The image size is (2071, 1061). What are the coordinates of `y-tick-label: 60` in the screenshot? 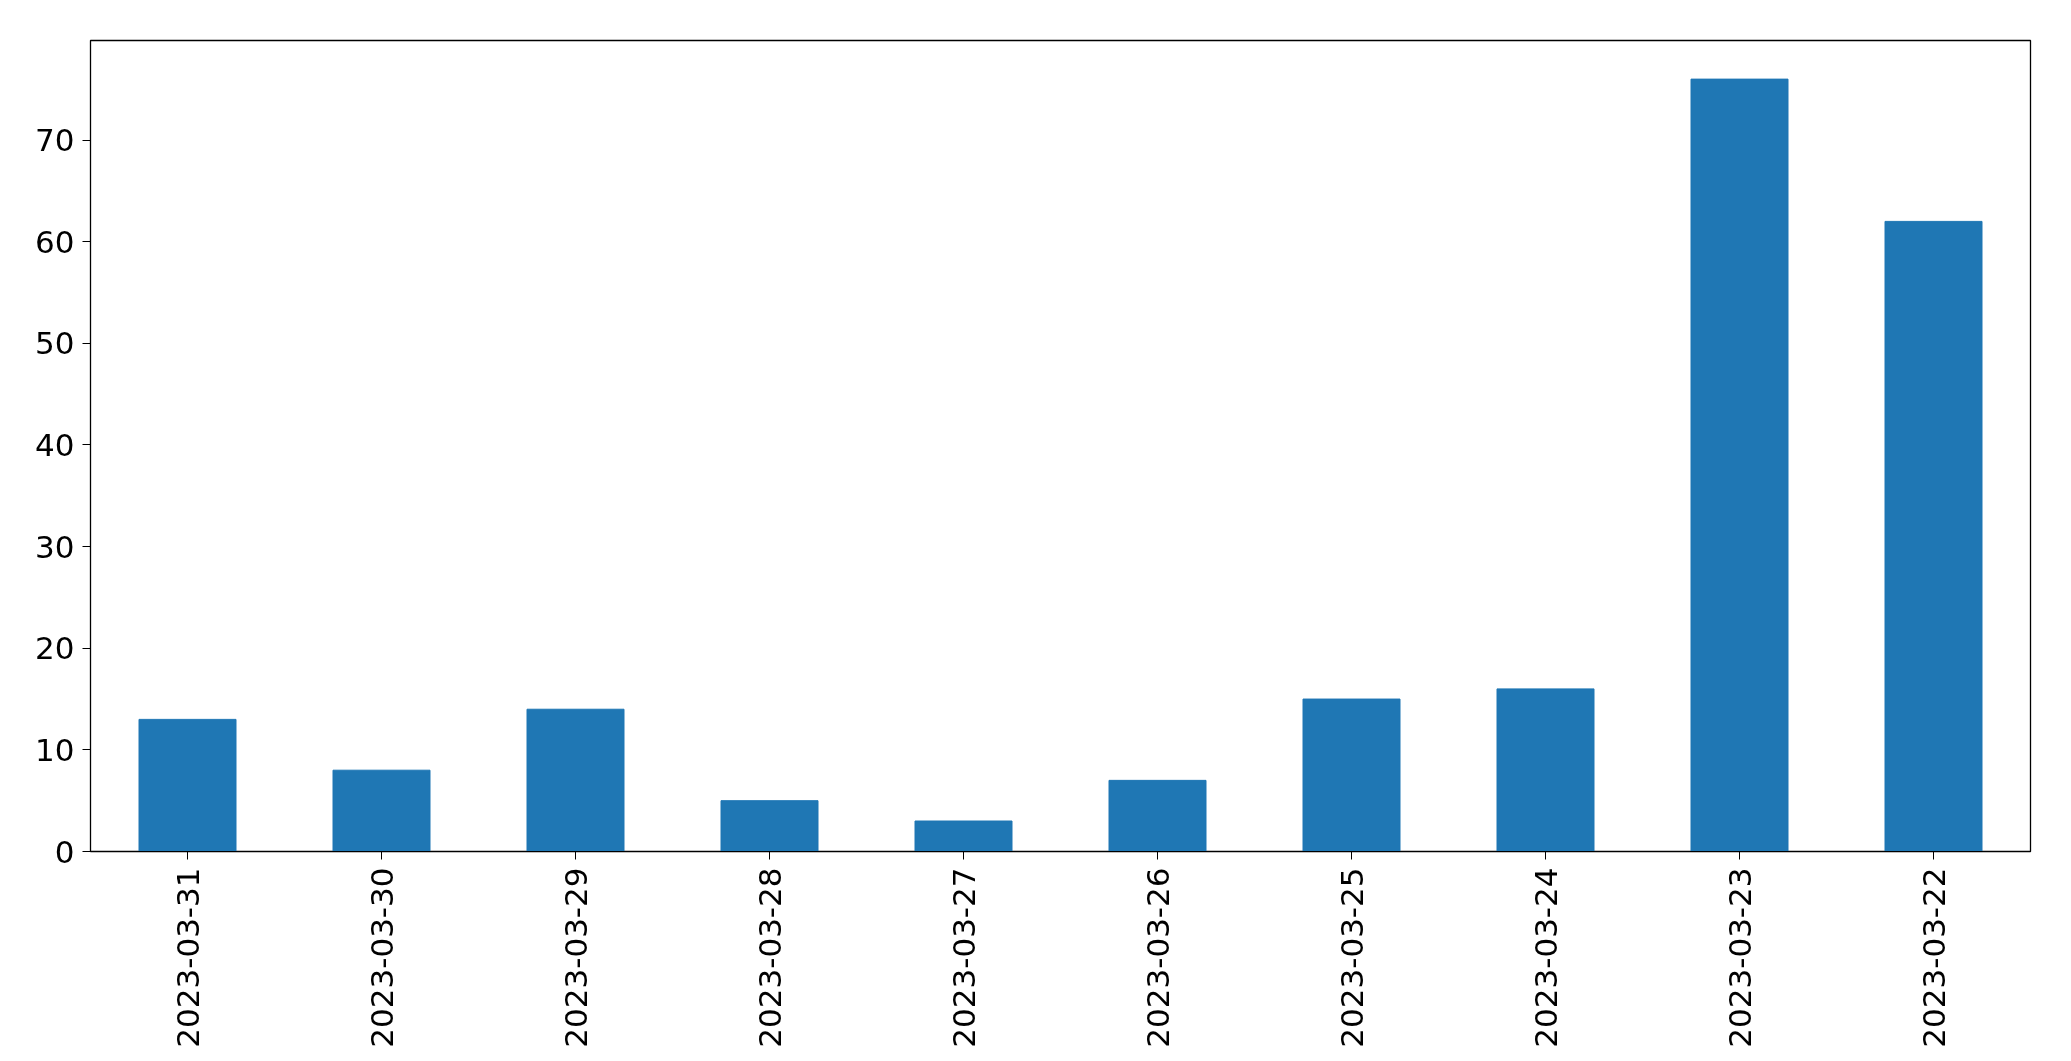 It's located at (55, 241).